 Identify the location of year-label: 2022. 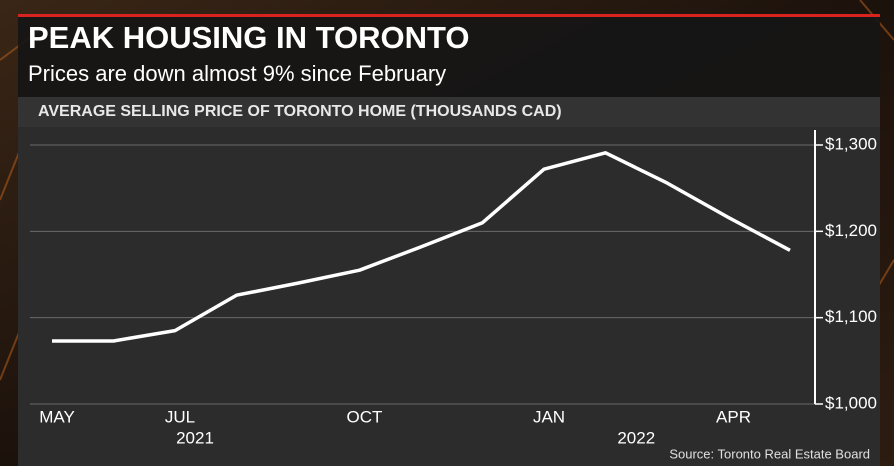
(636, 437).